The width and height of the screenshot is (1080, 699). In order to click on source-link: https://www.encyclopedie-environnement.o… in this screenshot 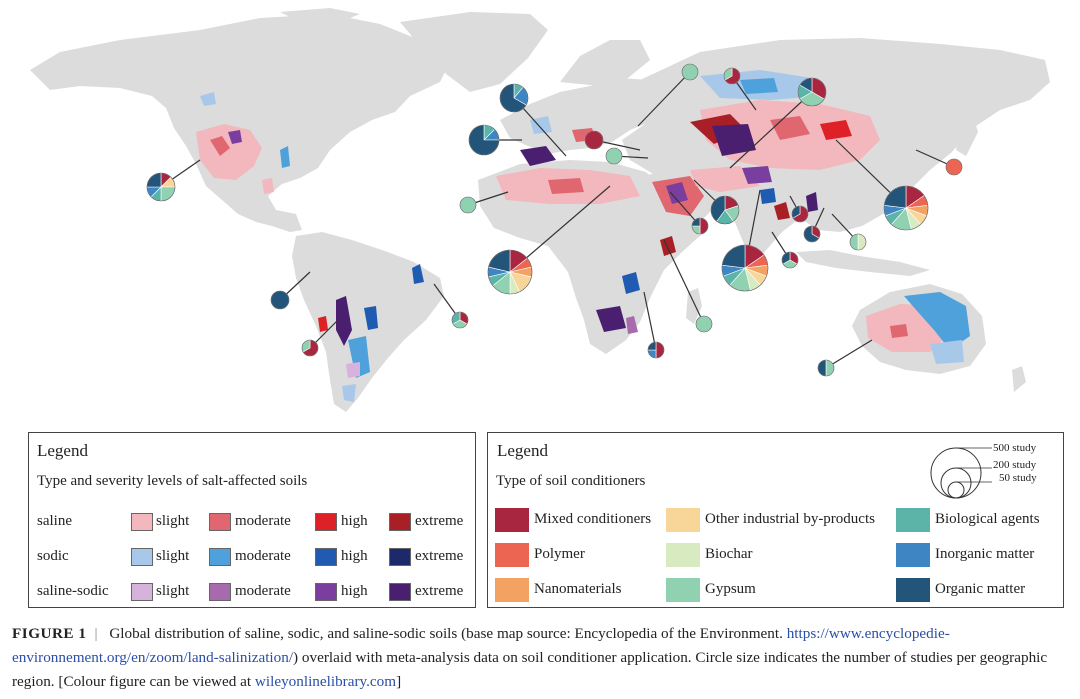, I will do `click(481, 645)`.